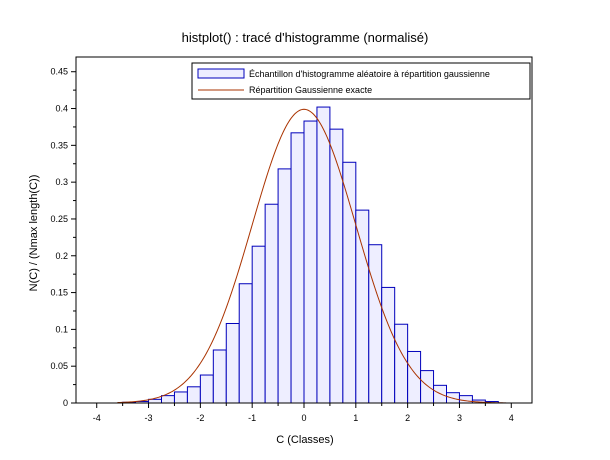 Image resolution: width=610 pixels, height=460 pixels. I want to click on x-axis-label: C (Classes), so click(304, 440).